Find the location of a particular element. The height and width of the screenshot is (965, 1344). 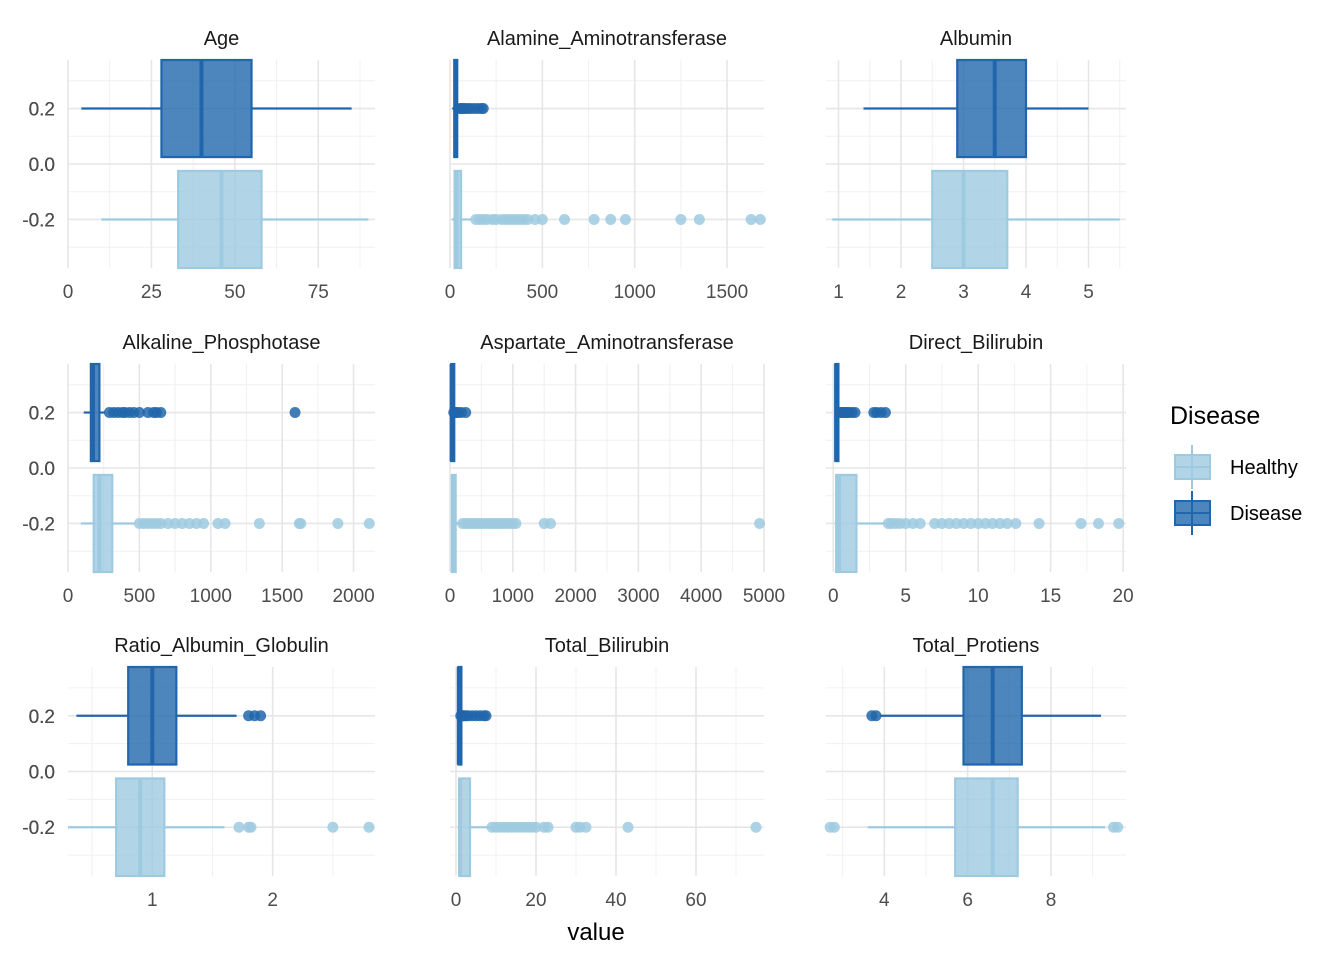

panel-title: Direct_Bilirubin is located at coordinates (976, 343).